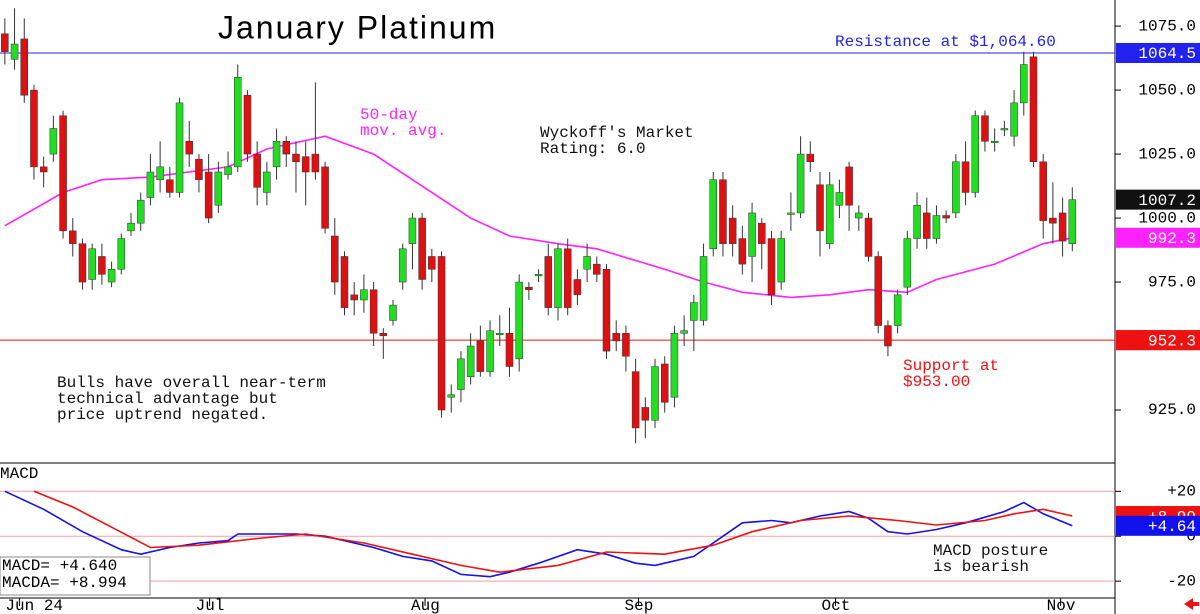 The image size is (1200, 614). Describe the element at coordinates (617, 133) in the screenshot. I see `annotation: Wyckoff's Market` at that location.